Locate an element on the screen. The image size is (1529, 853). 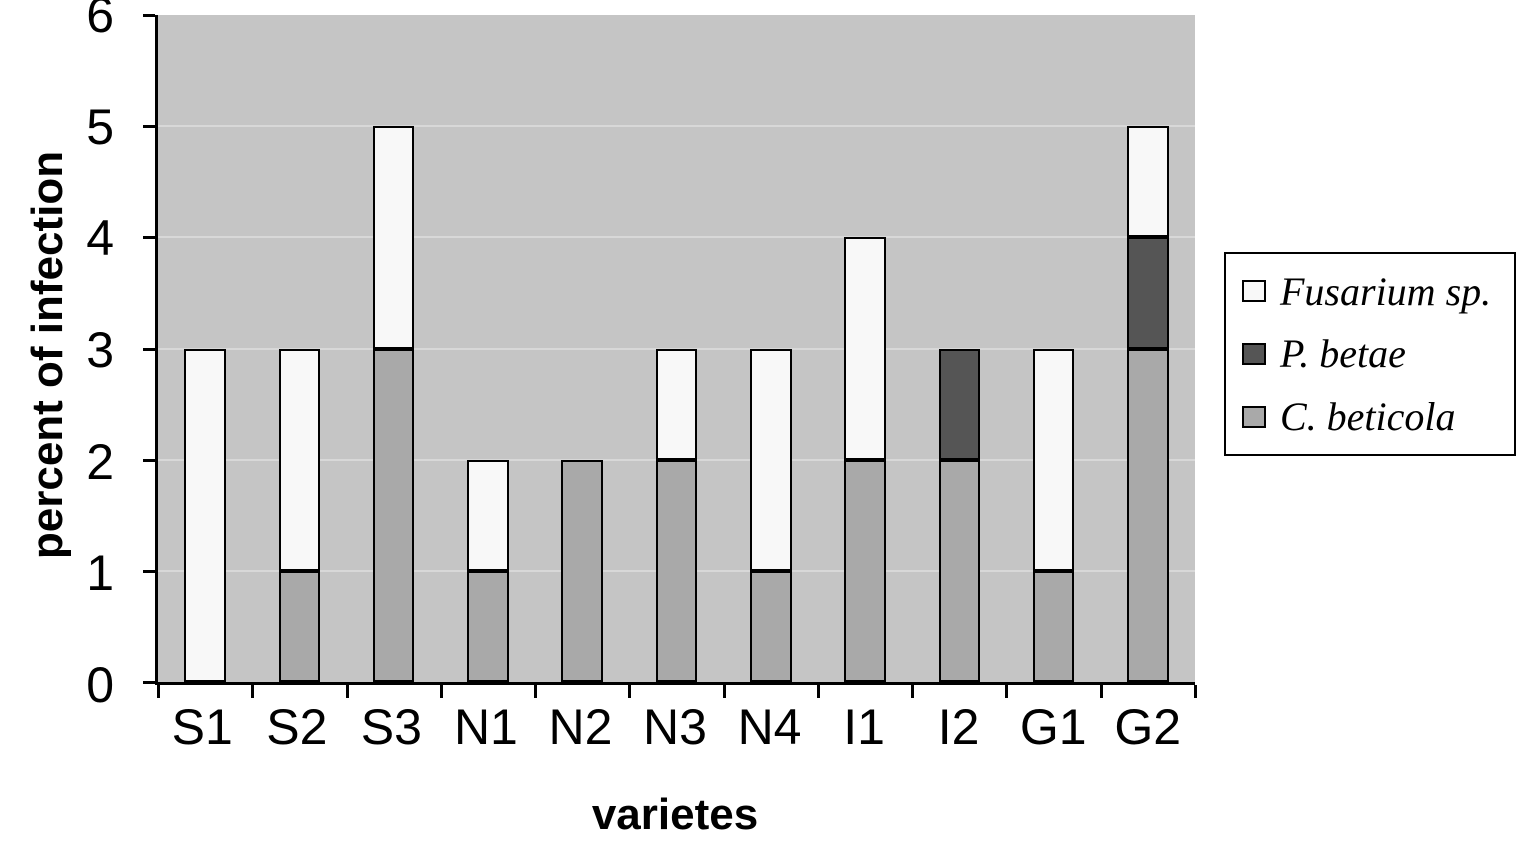
legend: Fusarium sp. P. betae C. beticola is located at coordinates (1370, 354).